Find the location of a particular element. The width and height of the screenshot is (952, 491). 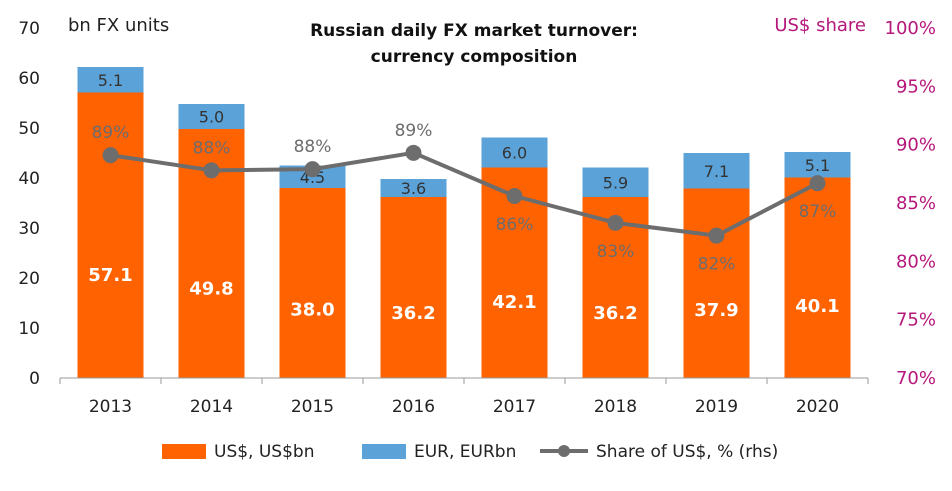

y-tick-label: 70 is located at coordinates (29, 29).